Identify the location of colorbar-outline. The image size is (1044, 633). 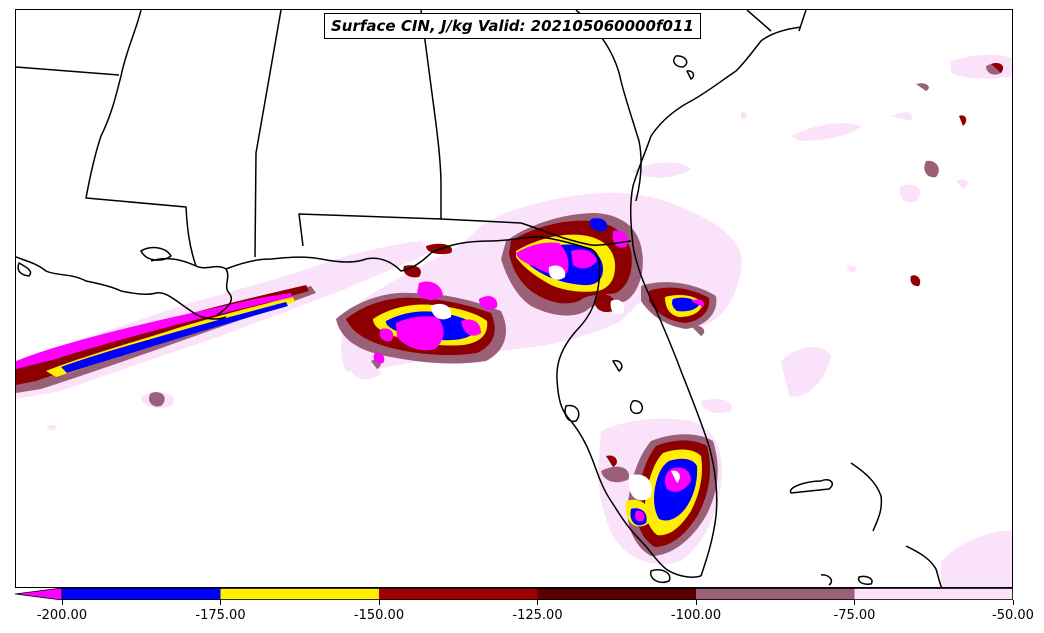
(537, 594).